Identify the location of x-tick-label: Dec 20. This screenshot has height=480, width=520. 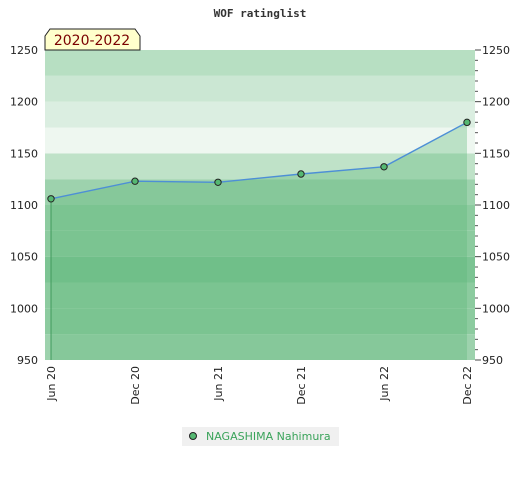
(135, 385).